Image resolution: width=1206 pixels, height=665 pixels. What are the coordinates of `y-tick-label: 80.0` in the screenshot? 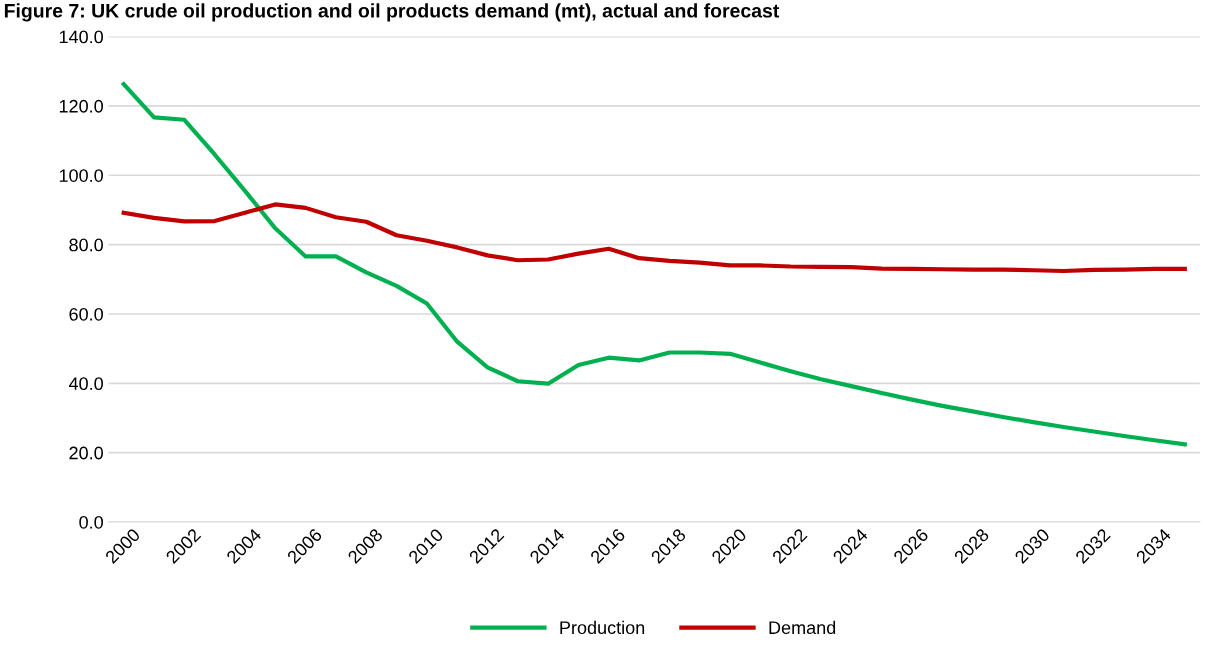 It's located at (86, 245).